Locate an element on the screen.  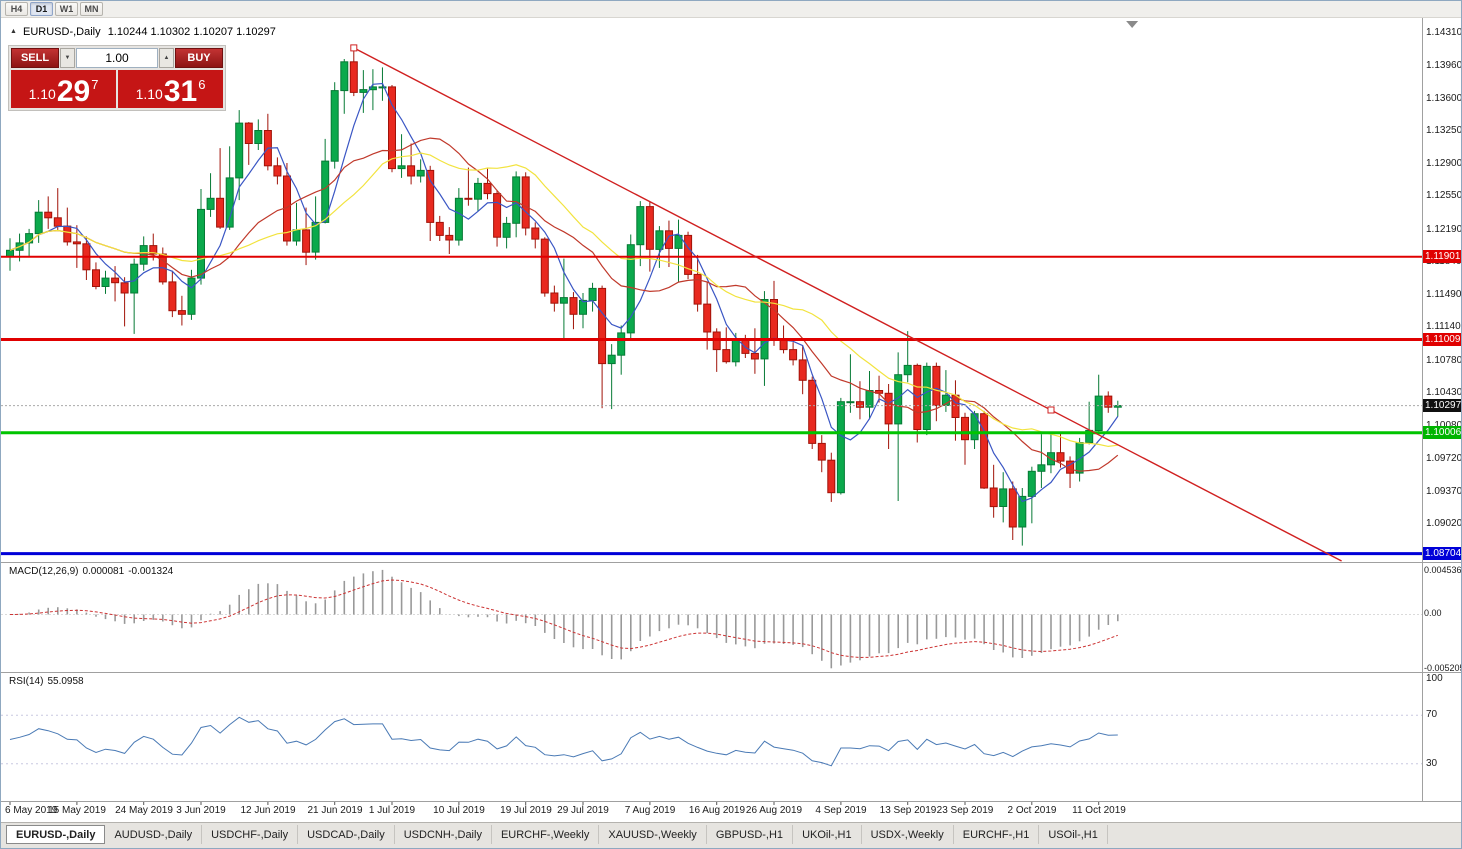
sell-price-point: 7 is located at coordinates (95, 84).